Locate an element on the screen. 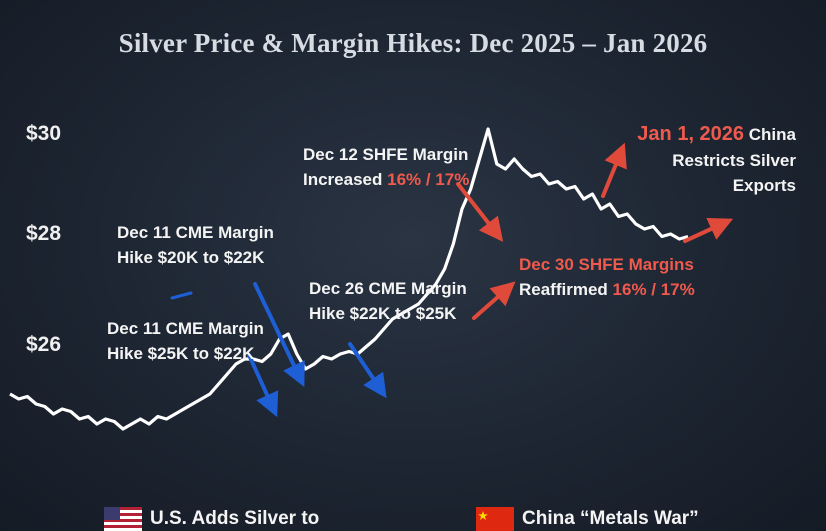 The image size is (826, 531). footer-china-item: China “Metals War” is located at coordinates (587, 519).